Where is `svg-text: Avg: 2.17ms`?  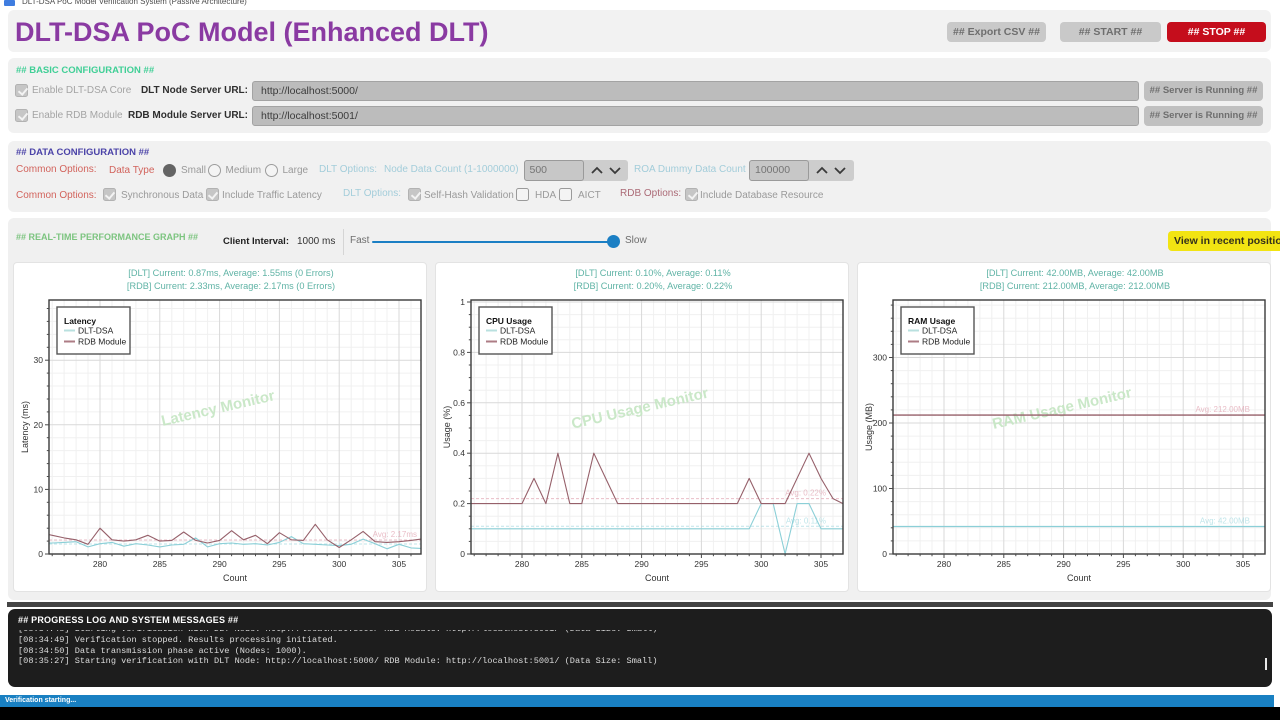 svg-text: Avg: 2.17ms is located at coordinates (395, 534).